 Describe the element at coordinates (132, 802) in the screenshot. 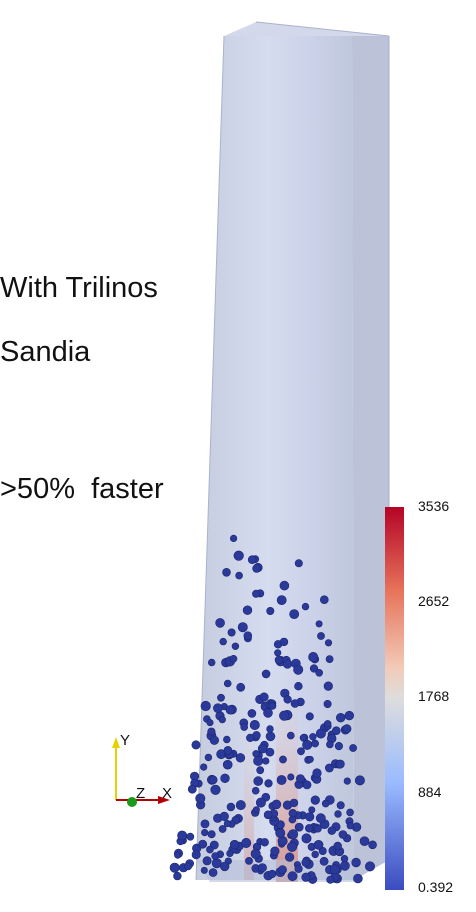

I see `z-axis-dot` at that location.